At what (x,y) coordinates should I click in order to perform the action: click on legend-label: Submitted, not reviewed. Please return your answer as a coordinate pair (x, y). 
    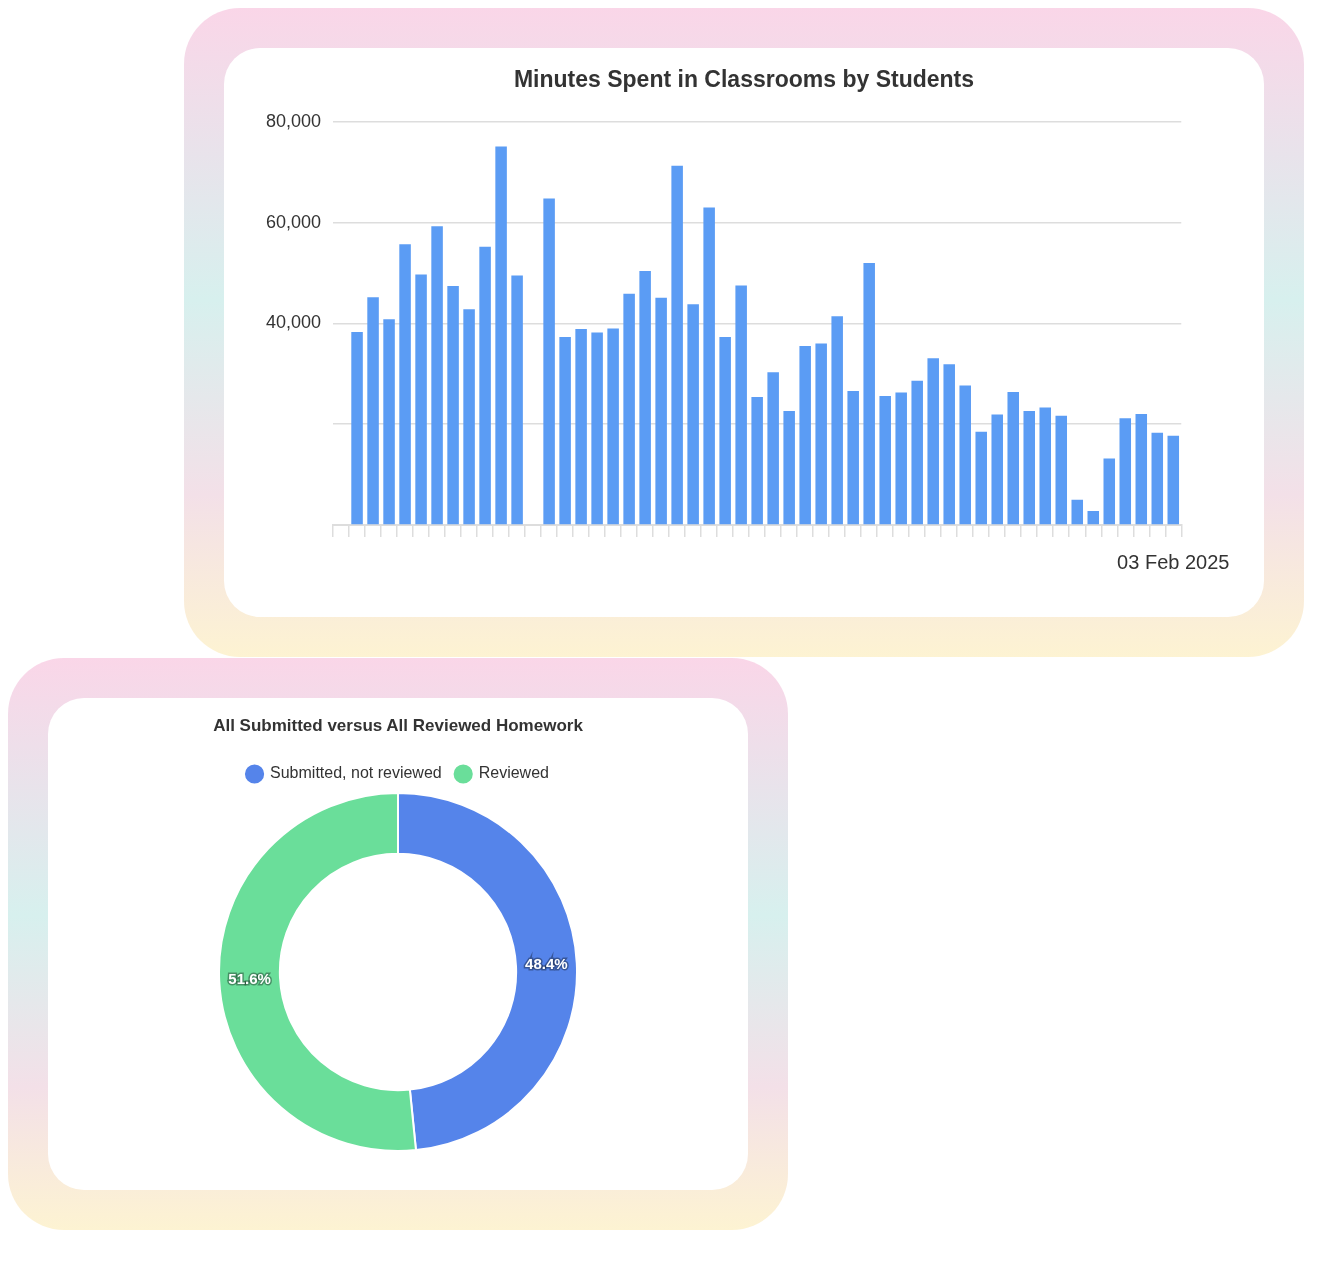
    Looking at the image, I should click on (356, 773).